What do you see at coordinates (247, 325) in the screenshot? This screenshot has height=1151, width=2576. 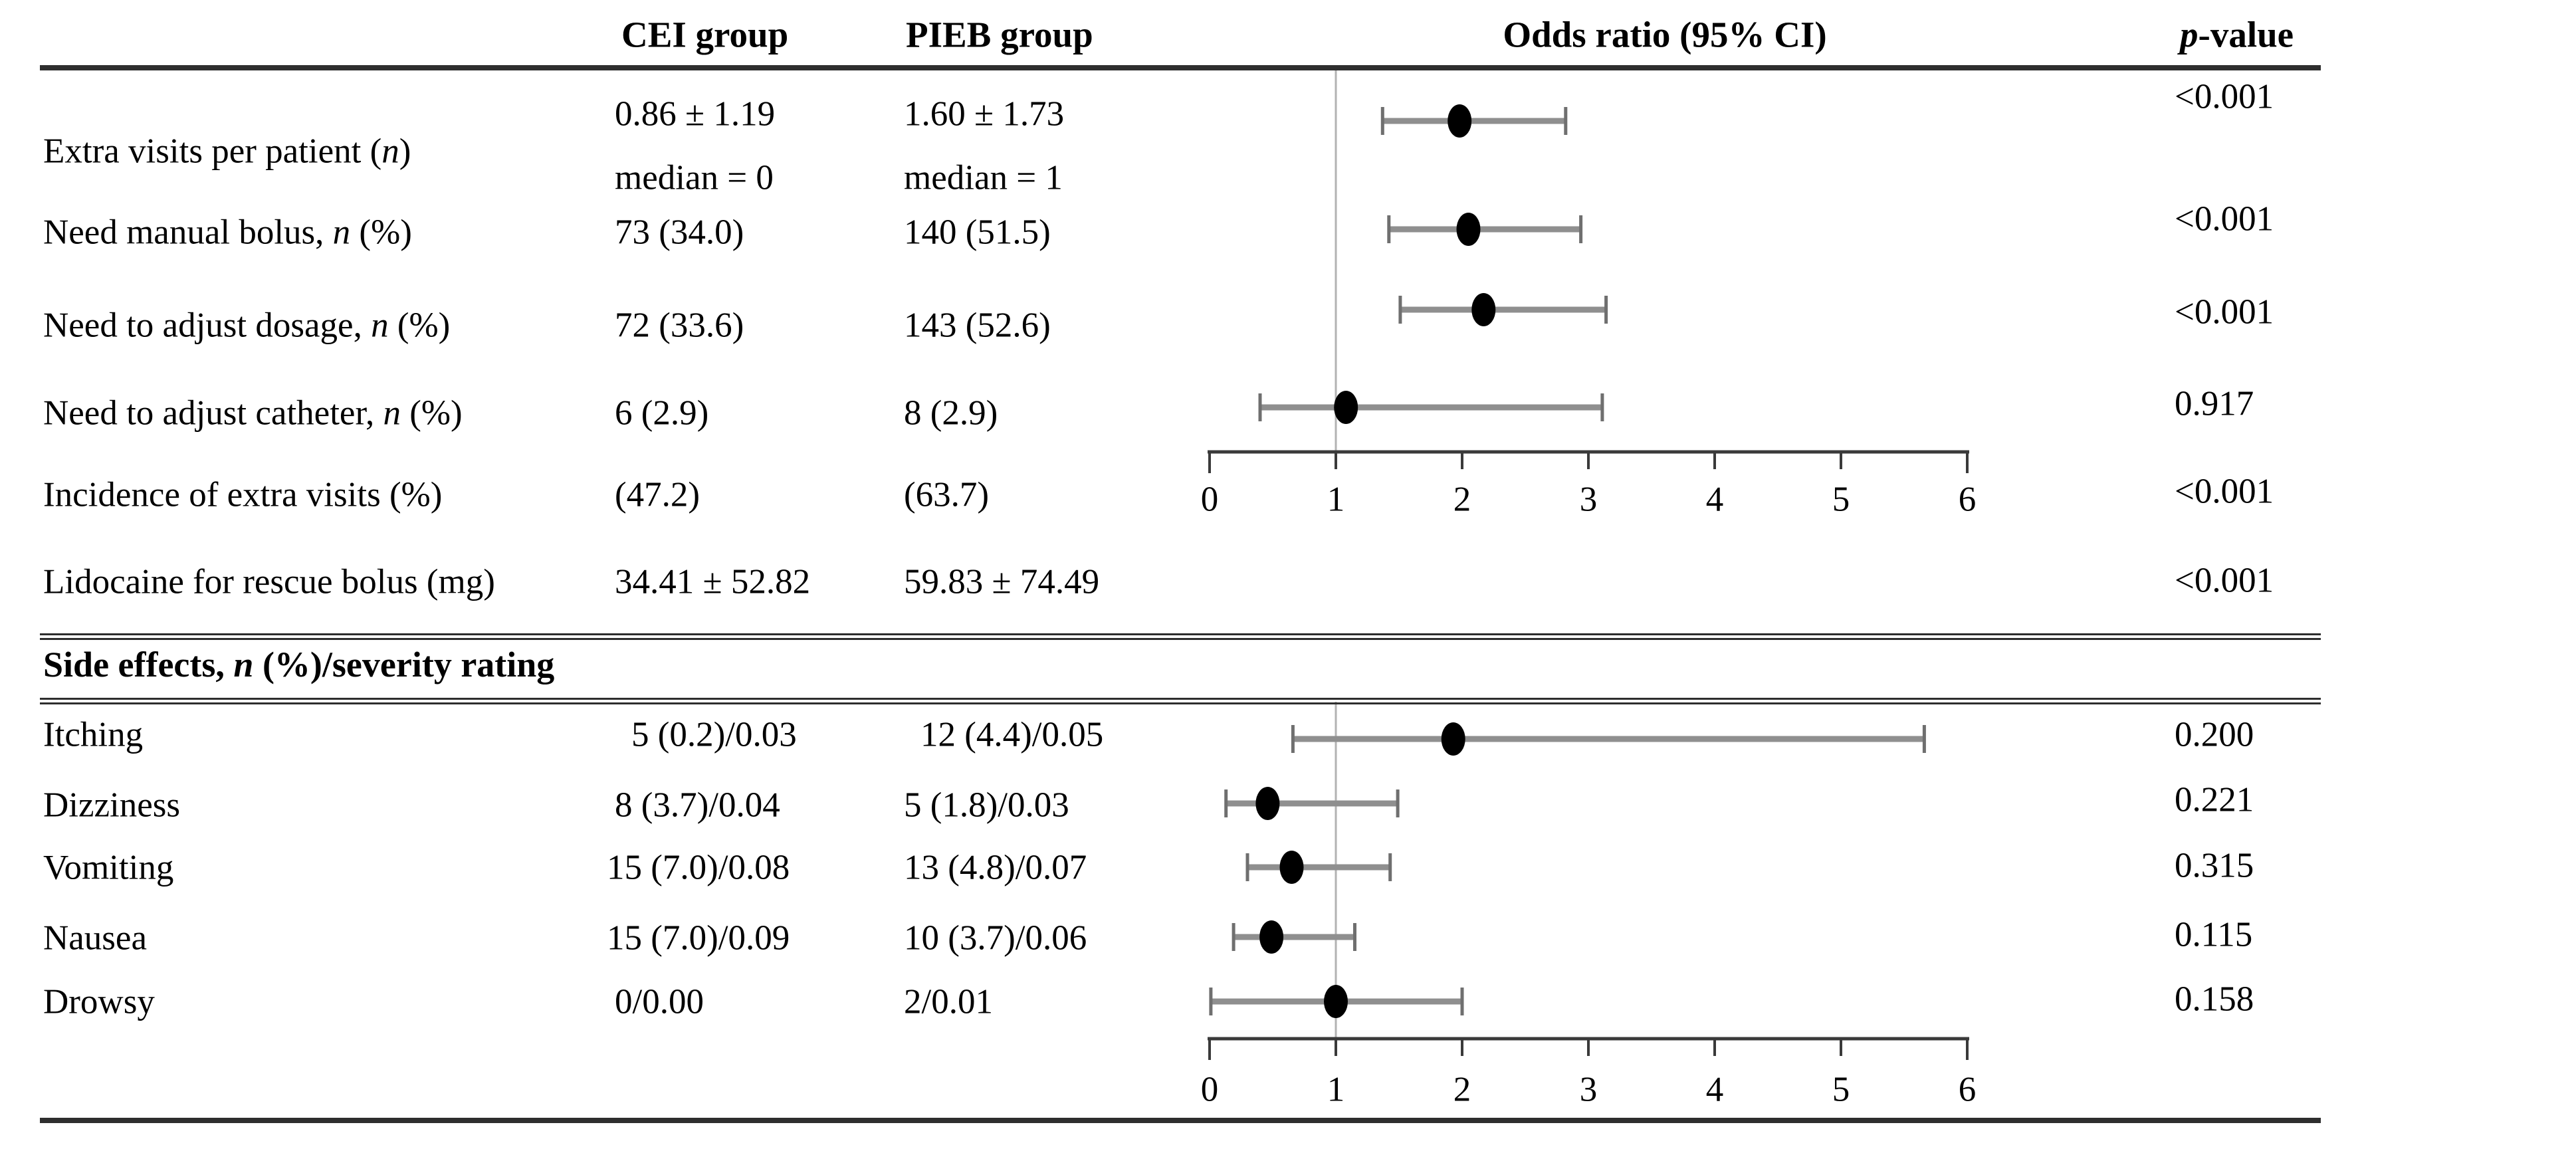 I see `row-label-dosage: Need to adjust dosage, n (%)` at bounding box center [247, 325].